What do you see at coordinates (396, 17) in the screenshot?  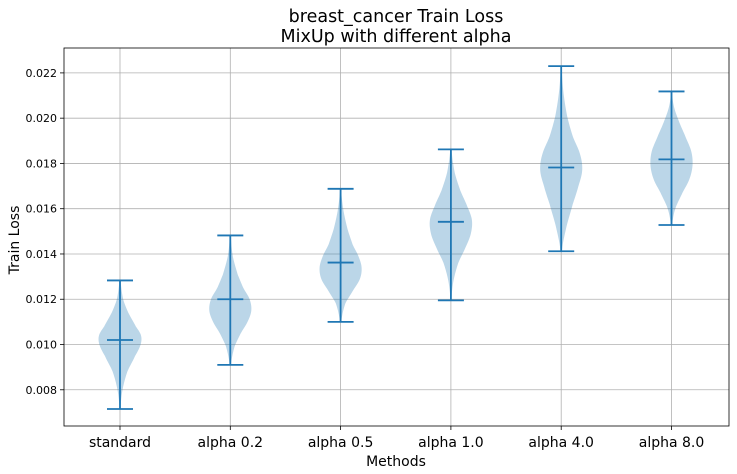 I see `chart-title-line-1: breast_cancer Train Loss` at bounding box center [396, 17].